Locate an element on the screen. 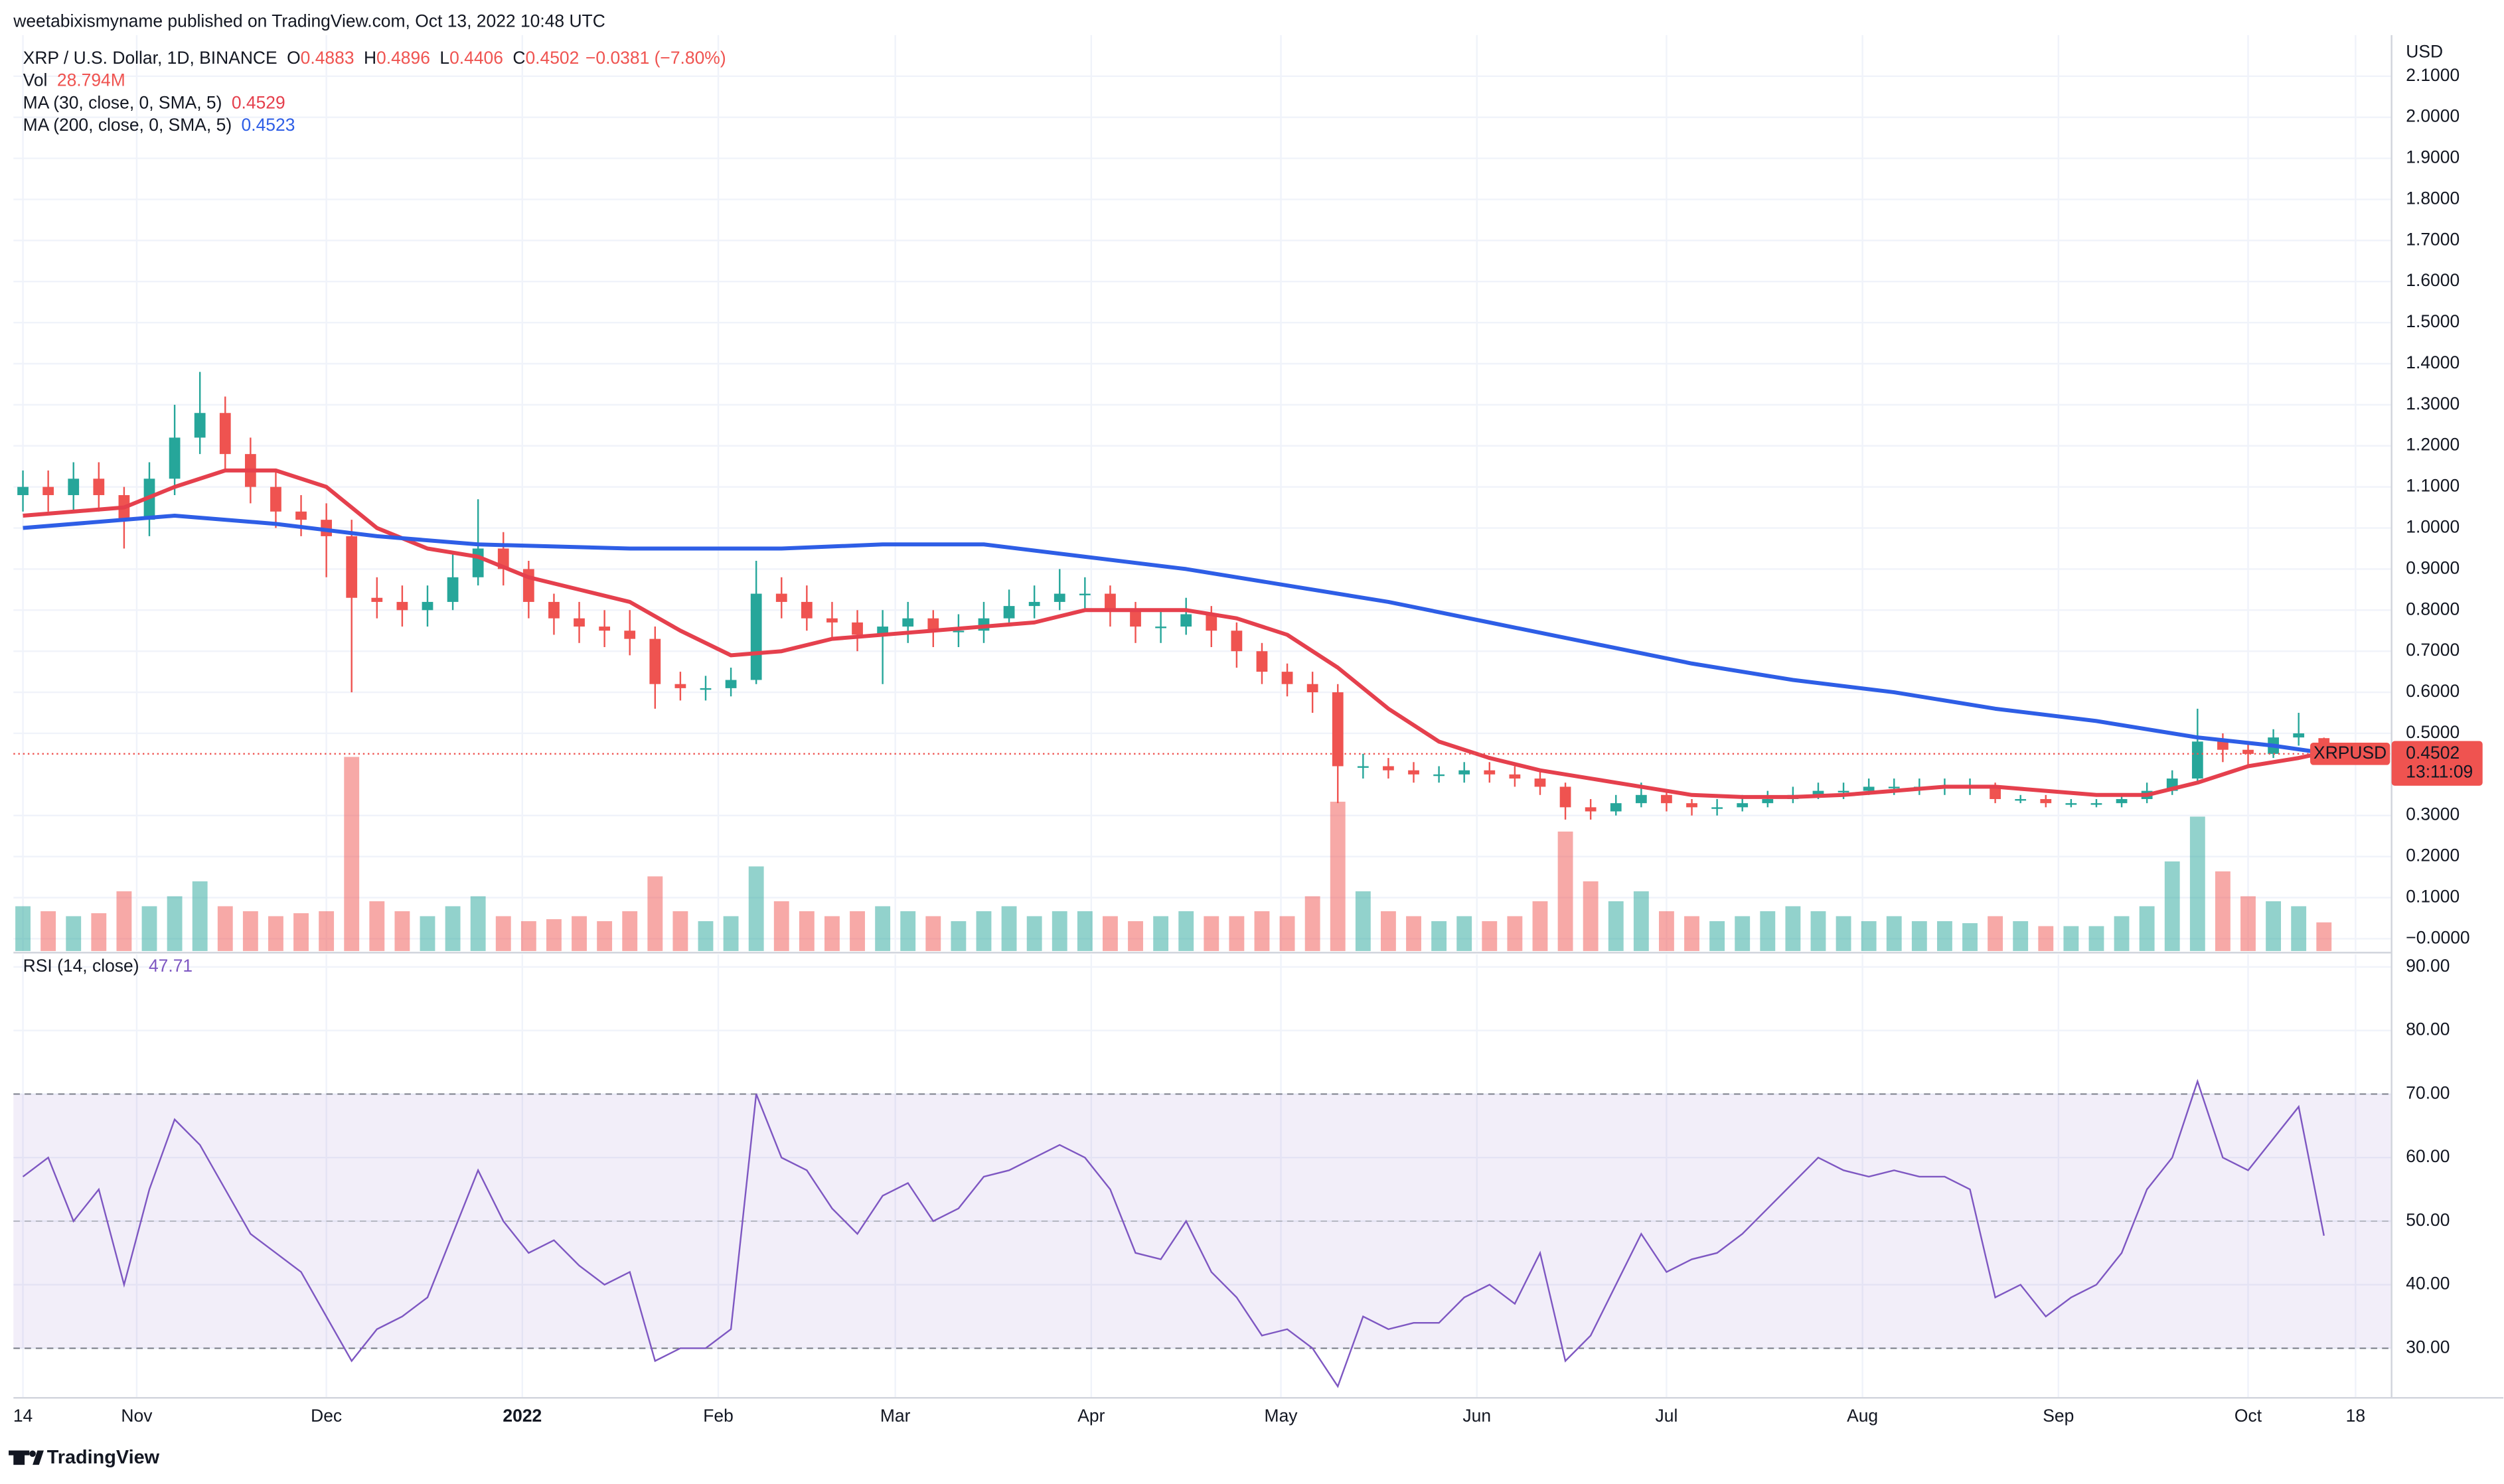 The height and width of the screenshot is (1484, 2504). y-tick-label: 2.1000 is located at coordinates (2433, 75).